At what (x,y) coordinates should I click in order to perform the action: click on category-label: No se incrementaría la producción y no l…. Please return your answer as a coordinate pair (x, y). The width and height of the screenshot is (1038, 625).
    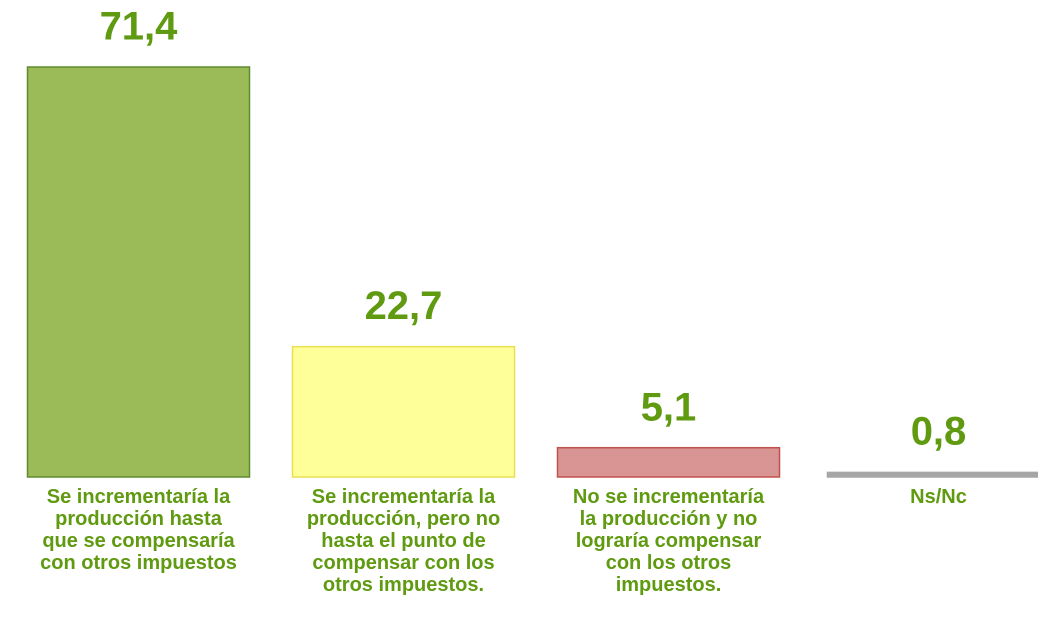
    Looking at the image, I should click on (668, 541).